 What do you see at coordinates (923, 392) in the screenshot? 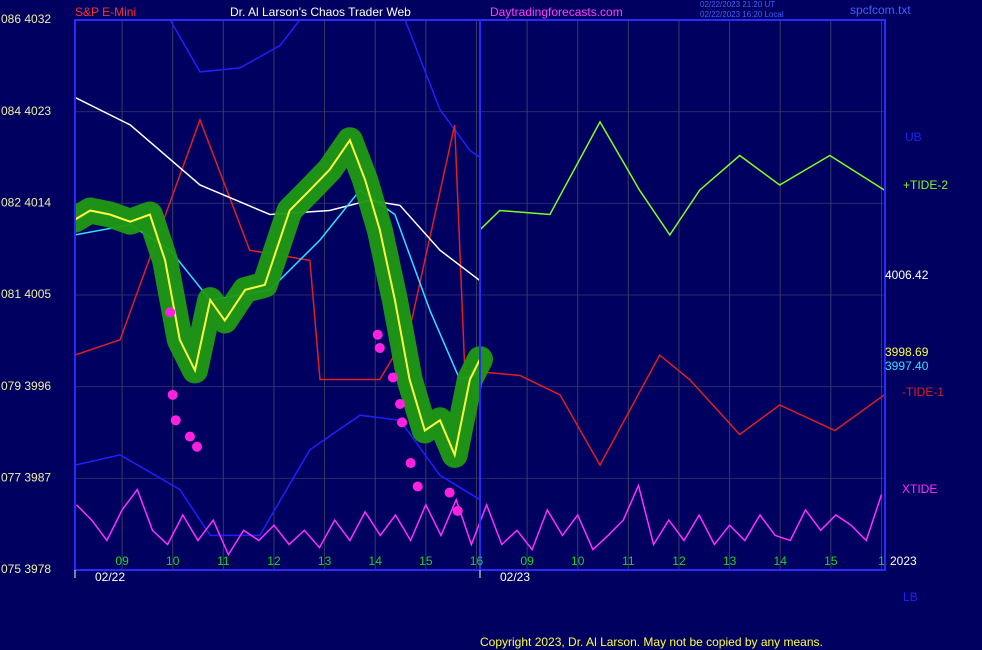
I see `legend-label: -TIDE-1` at bounding box center [923, 392].